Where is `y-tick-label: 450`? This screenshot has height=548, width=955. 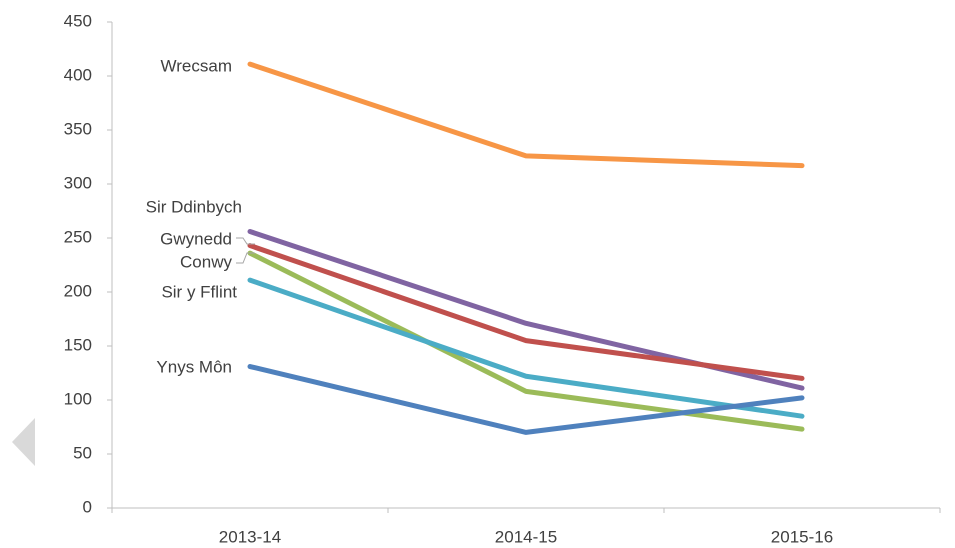 y-tick-label: 450 is located at coordinates (78, 20).